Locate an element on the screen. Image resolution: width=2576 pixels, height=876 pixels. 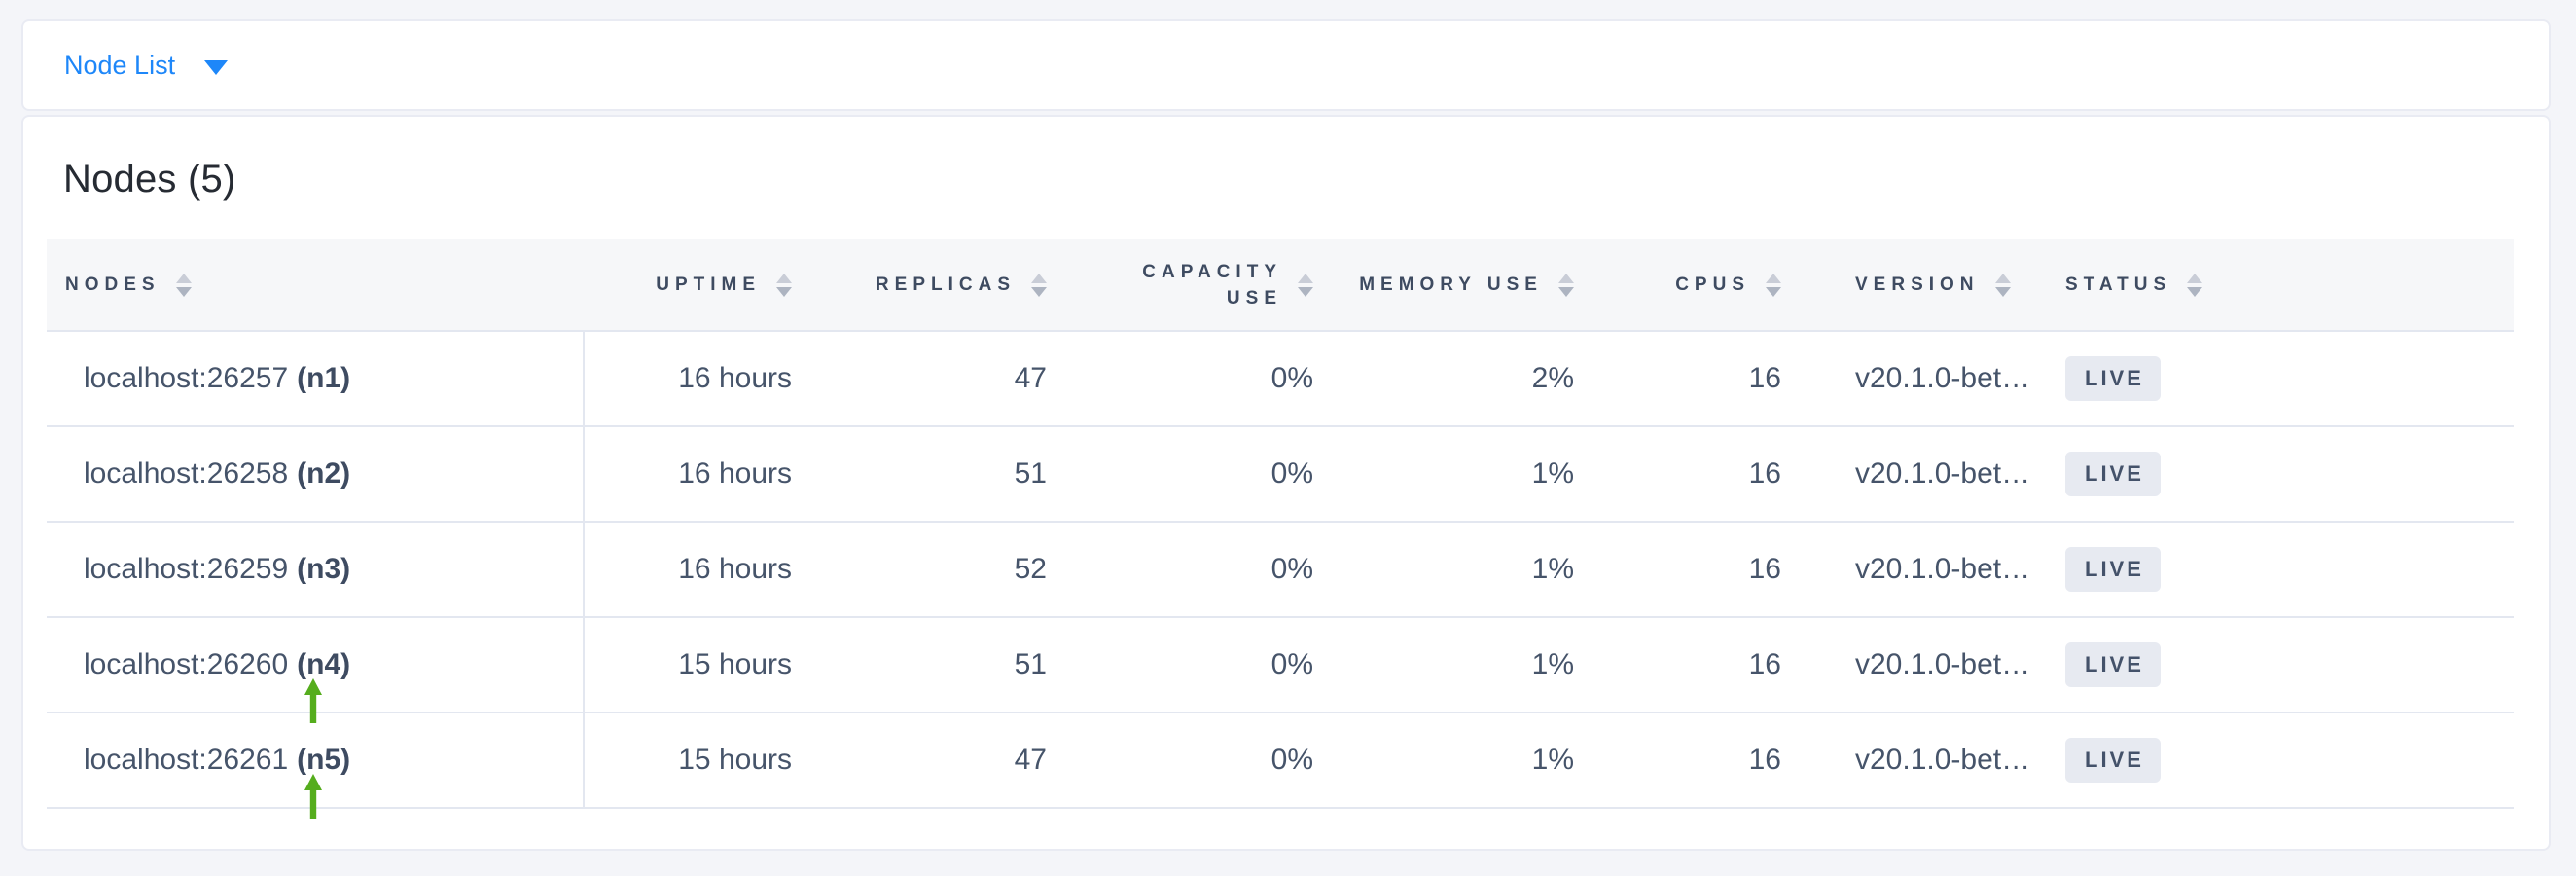
column-header-capacity_use: CAPACITY USE is located at coordinates (1215, 286).